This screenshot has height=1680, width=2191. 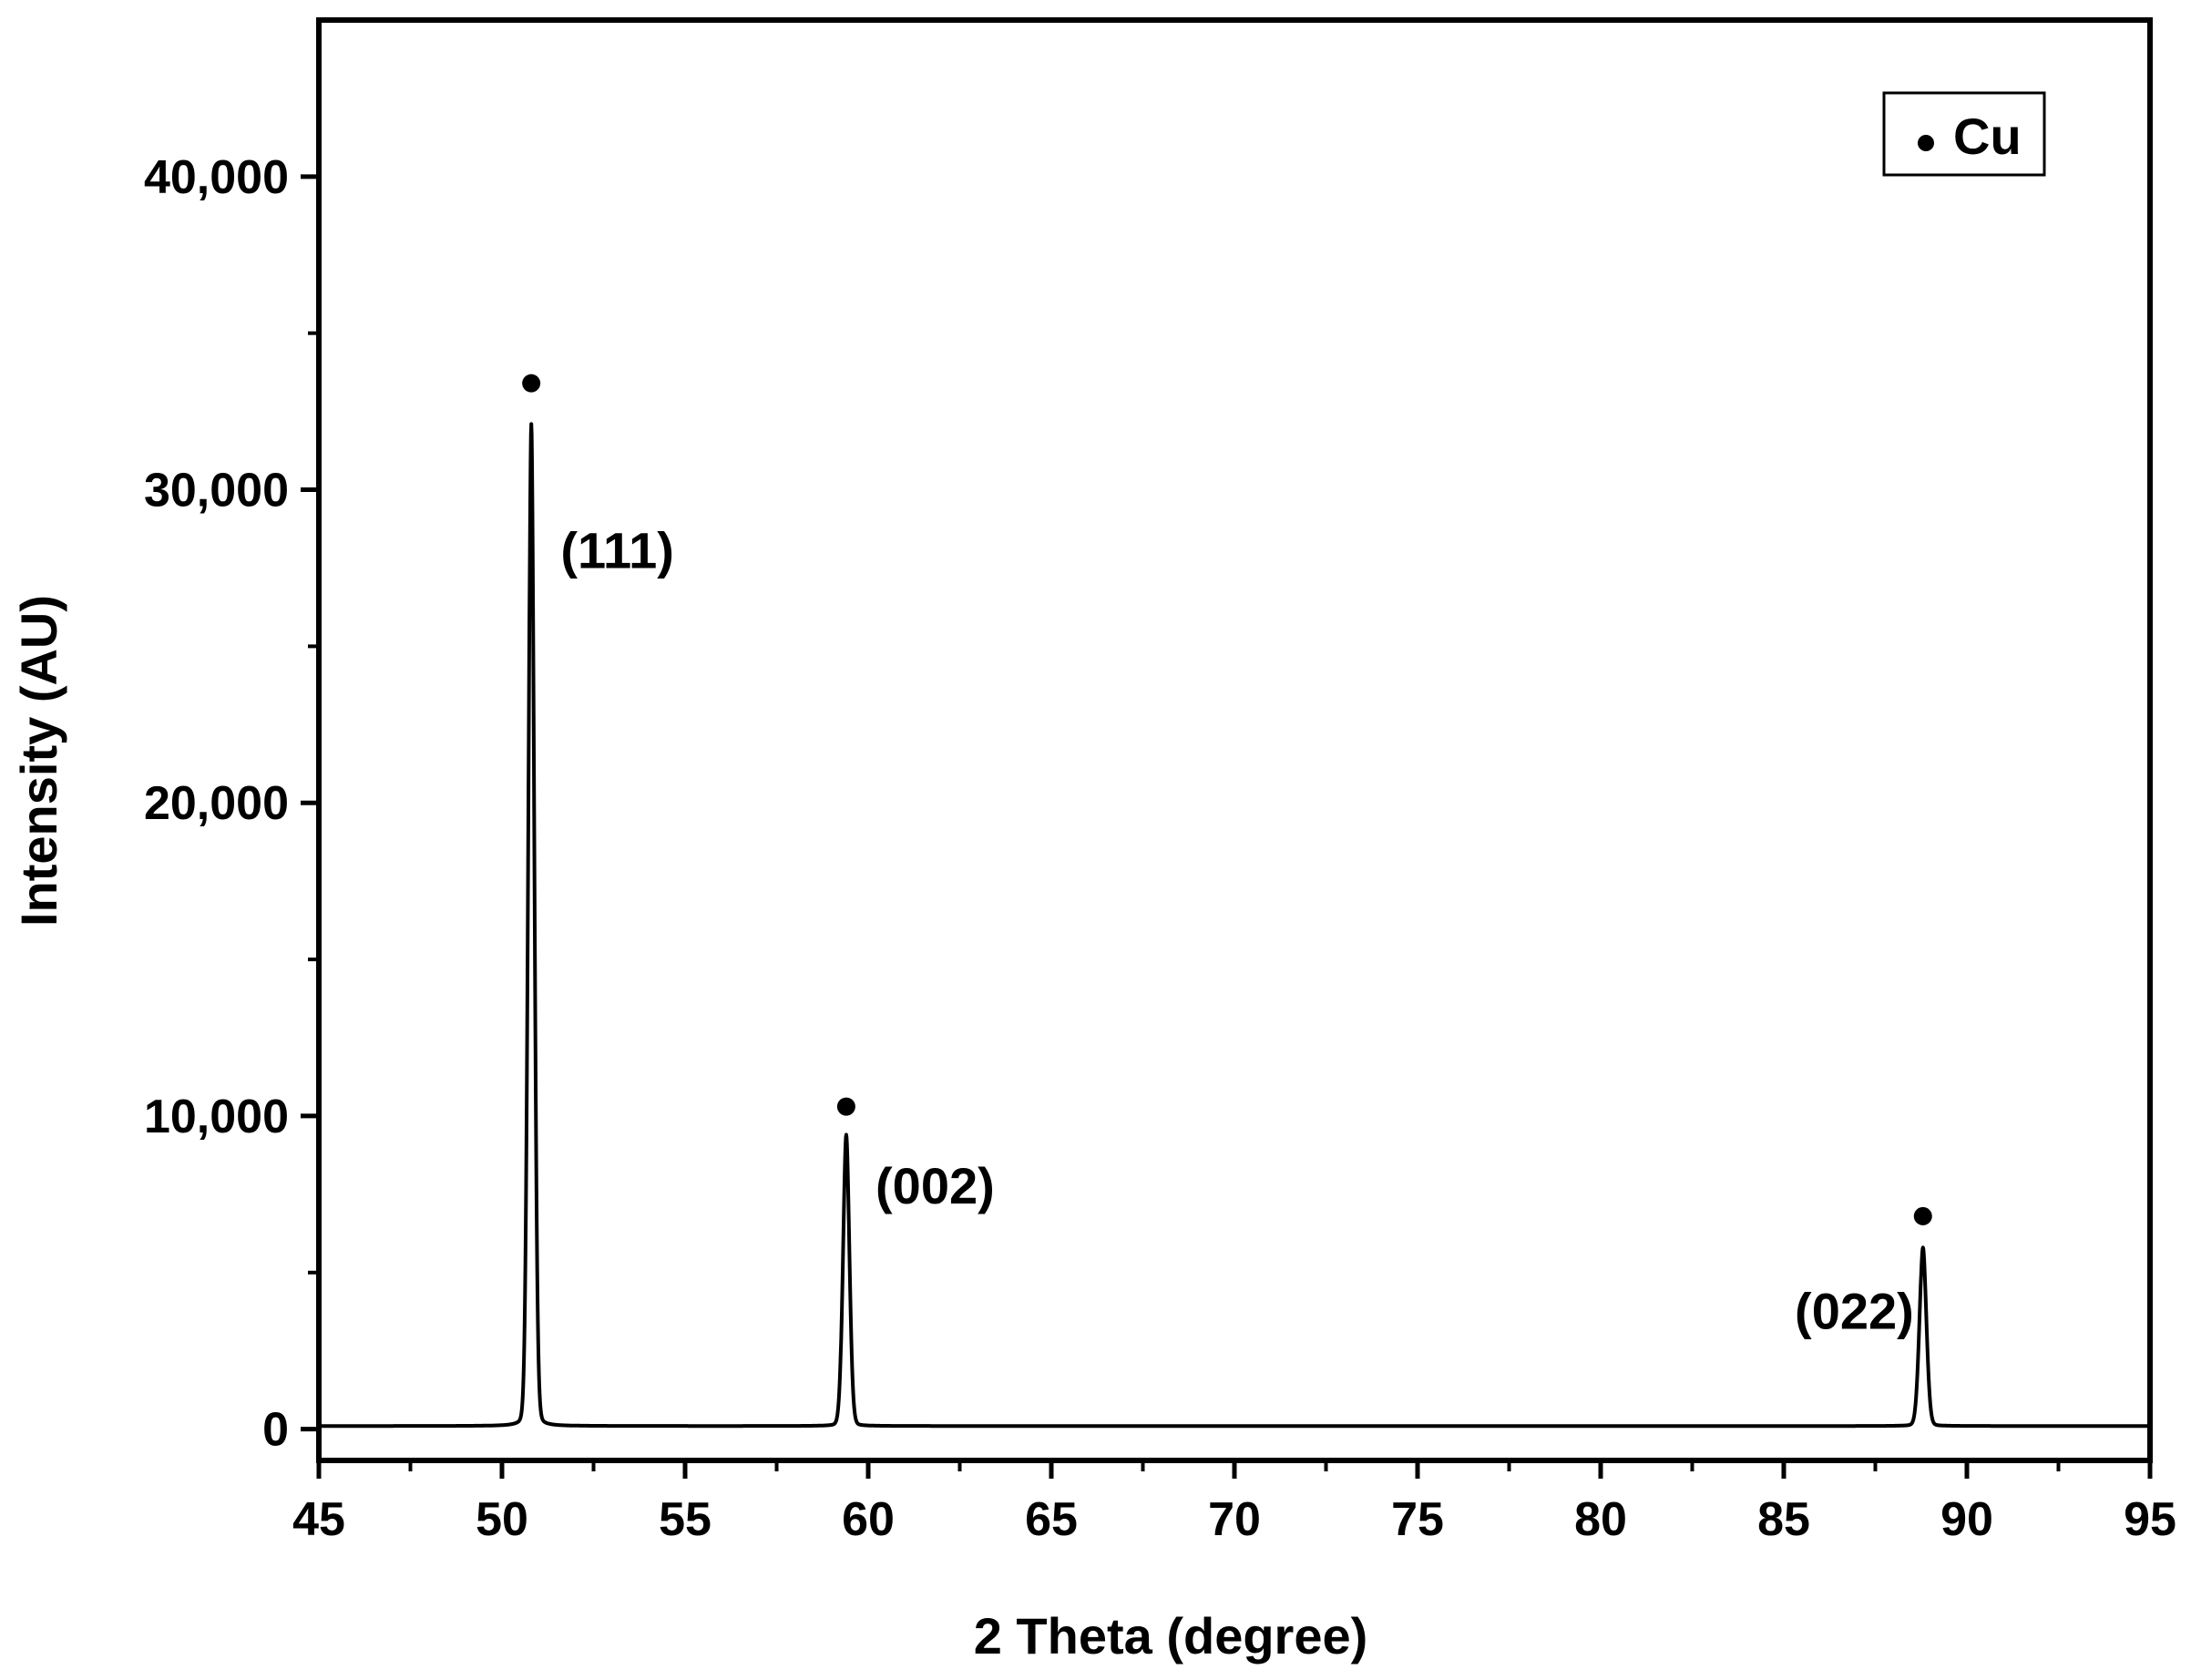 What do you see at coordinates (1854, 1311) in the screenshot?
I see `peak-label: (022)` at bounding box center [1854, 1311].